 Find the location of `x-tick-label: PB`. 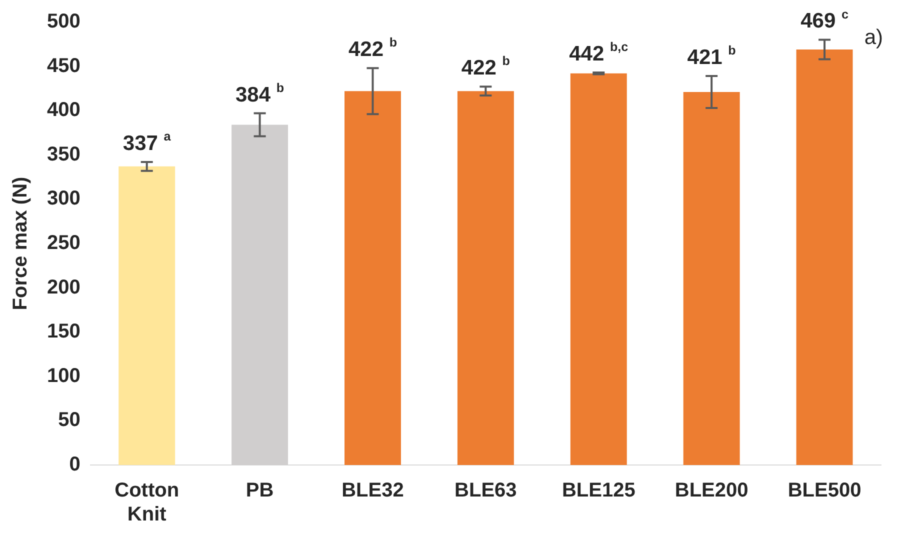

x-tick-label: PB is located at coordinates (260, 491).